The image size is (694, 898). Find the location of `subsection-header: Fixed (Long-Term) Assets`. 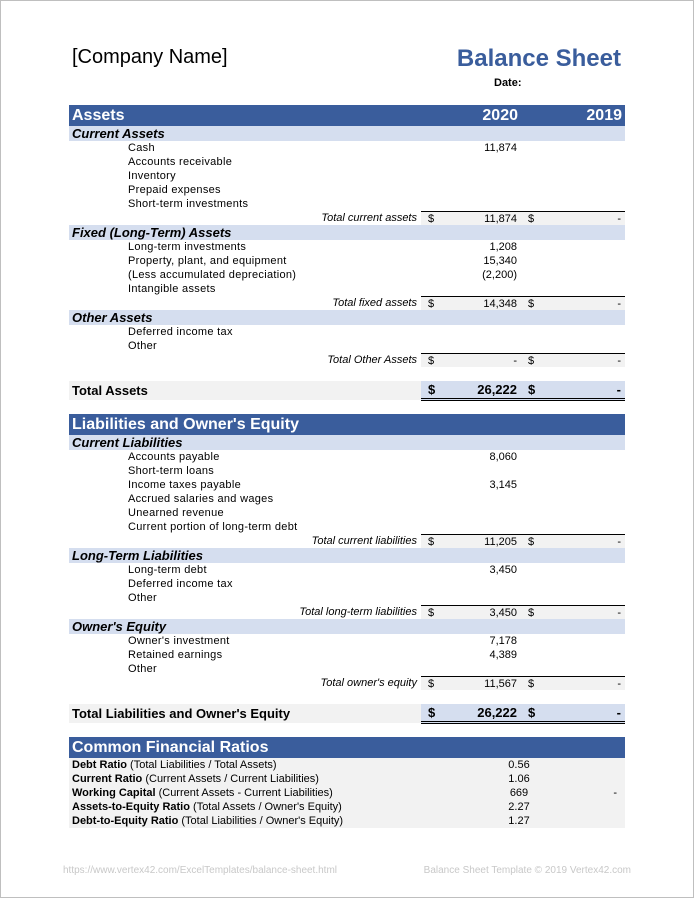

subsection-header: Fixed (Long-Term) Assets is located at coordinates (347, 232).